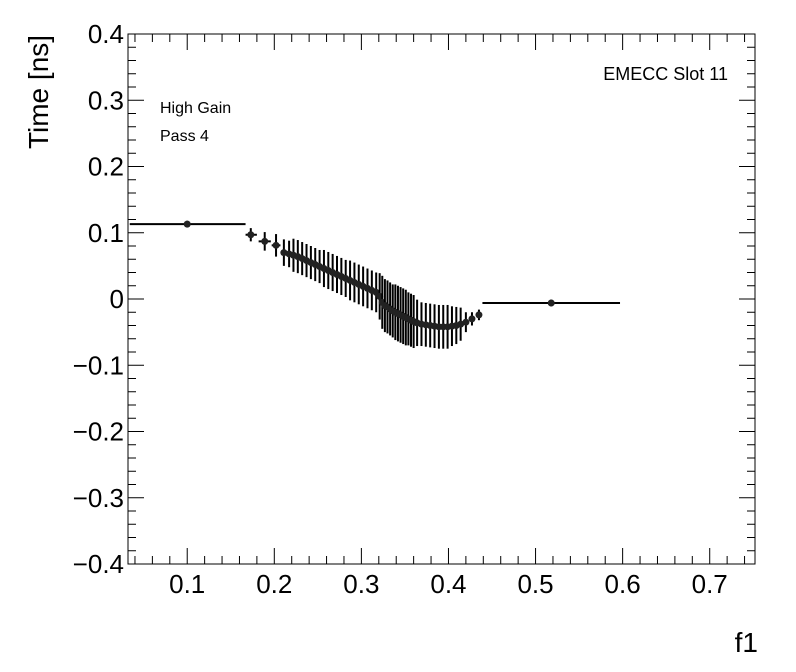  What do you see at coordinates (106, 233) in the screenshot?
I see `y-tick-label: 0.1` at bounding box center [106, 233].